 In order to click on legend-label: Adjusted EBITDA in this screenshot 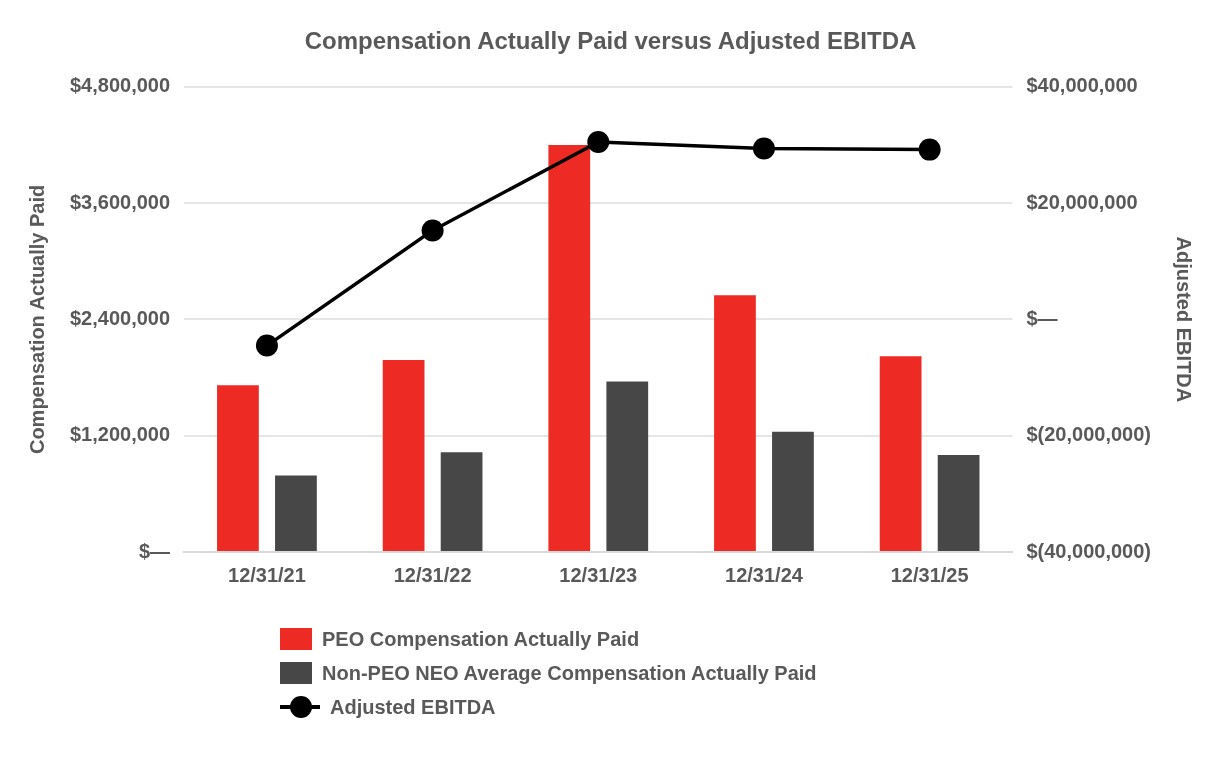, I will do `click(413, 707)`.